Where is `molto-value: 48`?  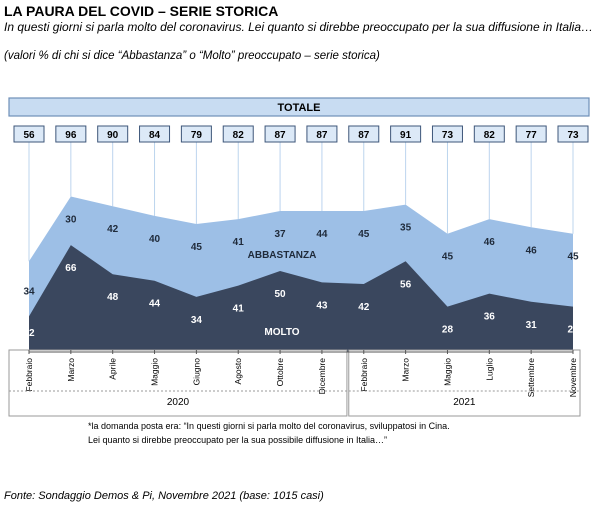
molto-value: 48 is located at coordinates (113, 297).